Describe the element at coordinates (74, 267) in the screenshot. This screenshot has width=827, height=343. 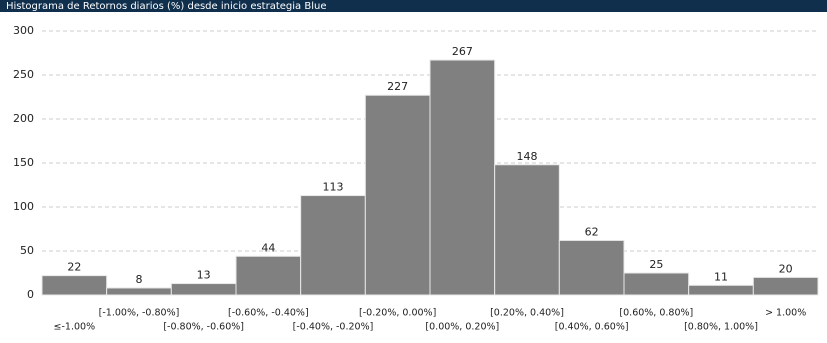
I see `data-label: 22` at that location.